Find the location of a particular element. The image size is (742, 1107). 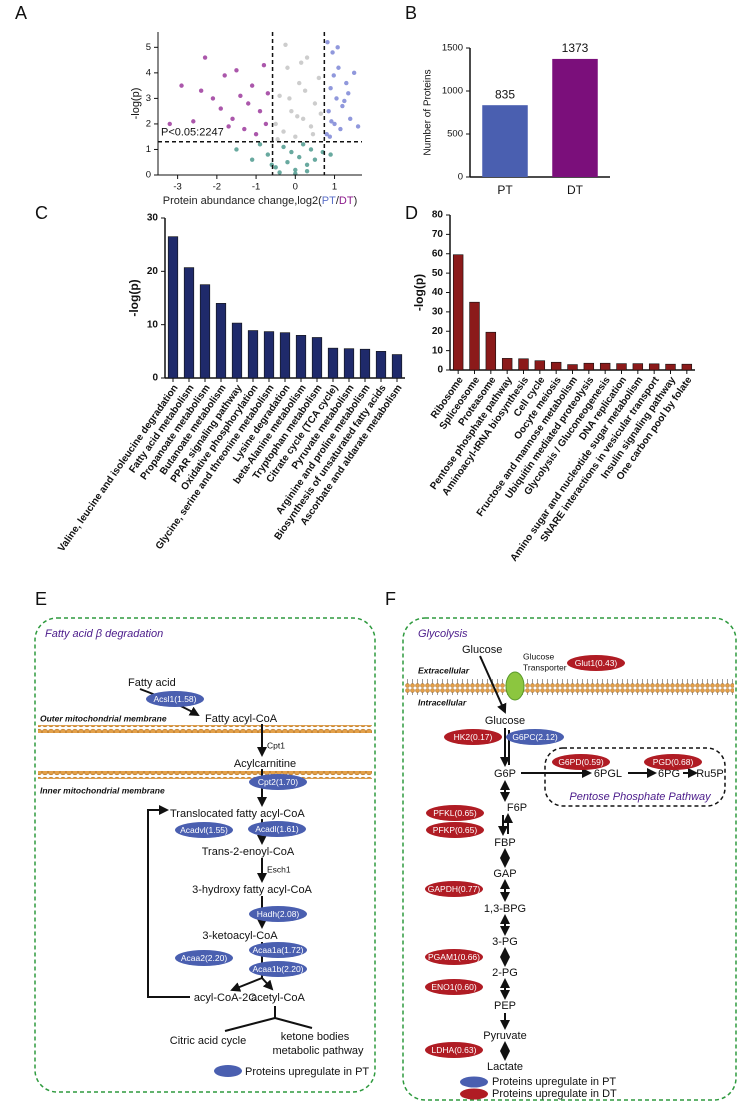

compound: Fatty acyl-CoA is located at coordinates (241, 719).